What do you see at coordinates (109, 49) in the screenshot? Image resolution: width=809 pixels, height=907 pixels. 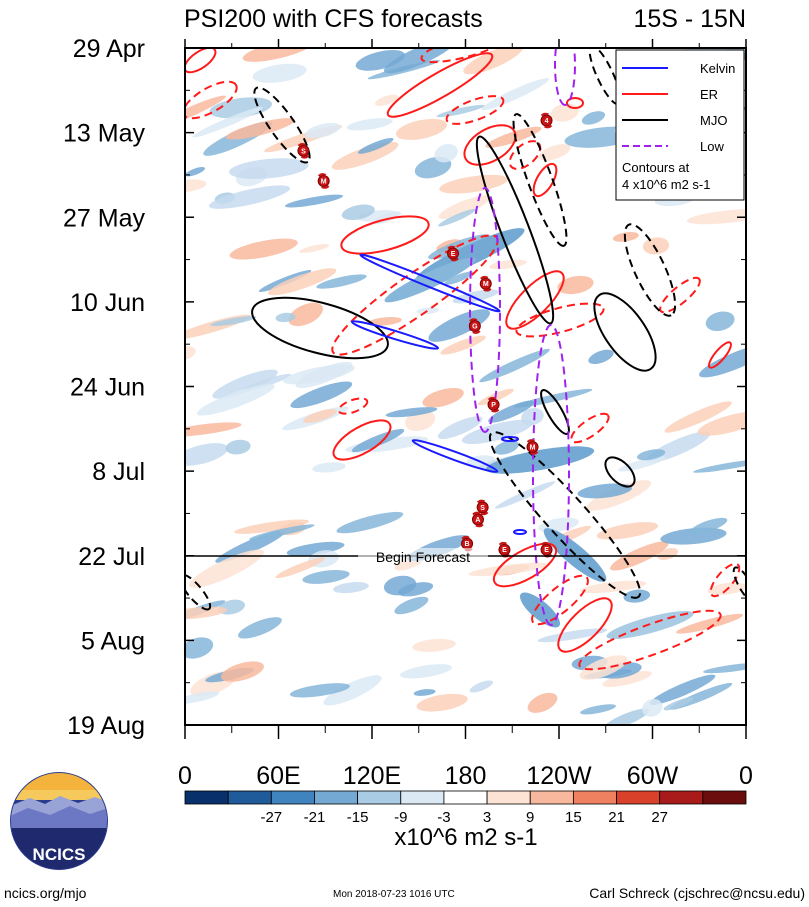 I see `y-tick-label: 29 Apr` at bounding box center [109, 49].